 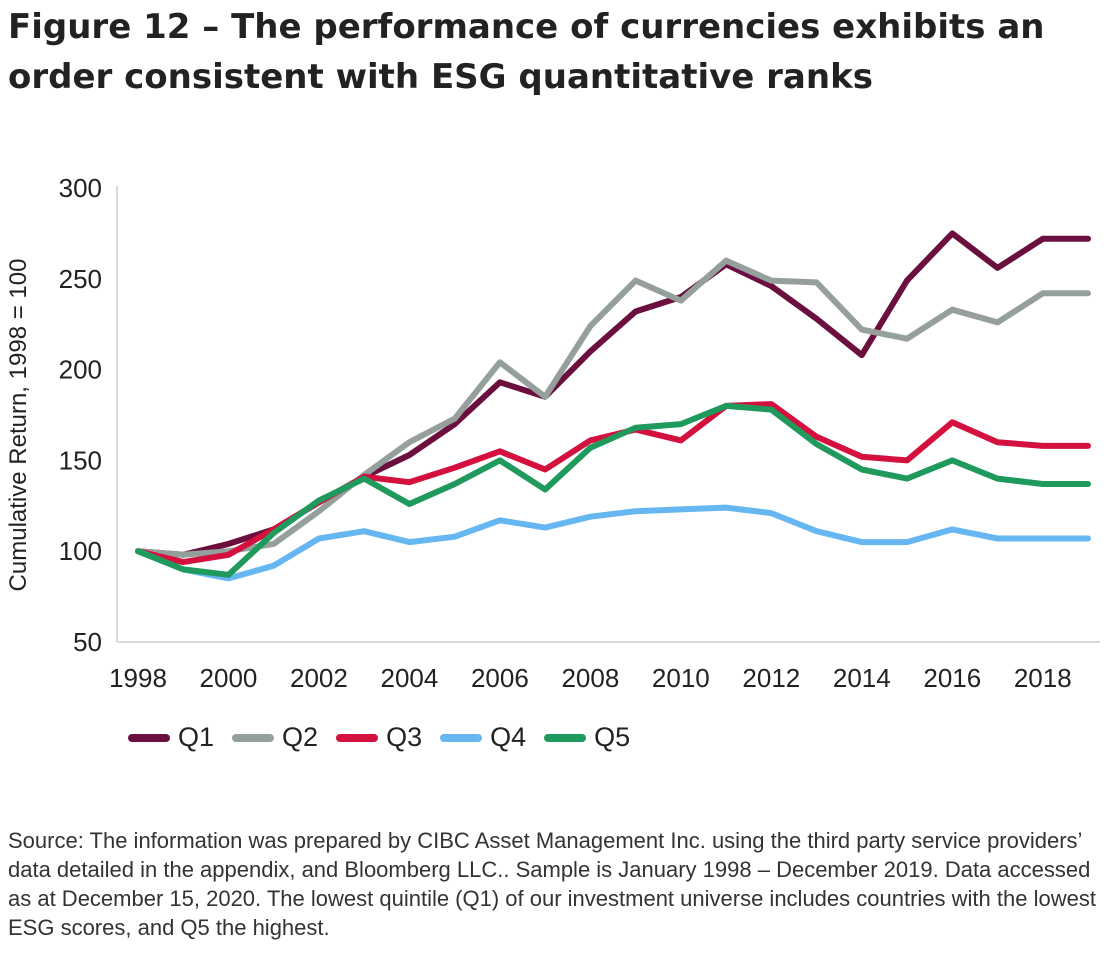 What do you see at coordinates (500, 678) in the screenshot?
I see `x-tick-label: 2006` at bounding box center [500, 678].